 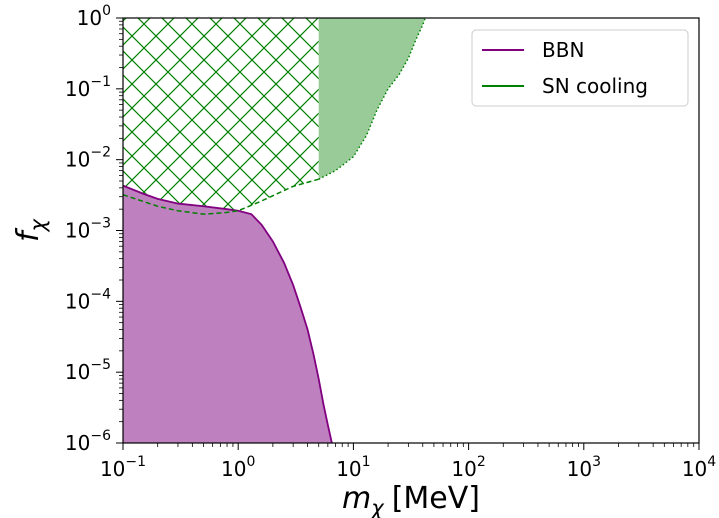 I want to click on sn-cooling-filled-region, so click(x=372, y=99).